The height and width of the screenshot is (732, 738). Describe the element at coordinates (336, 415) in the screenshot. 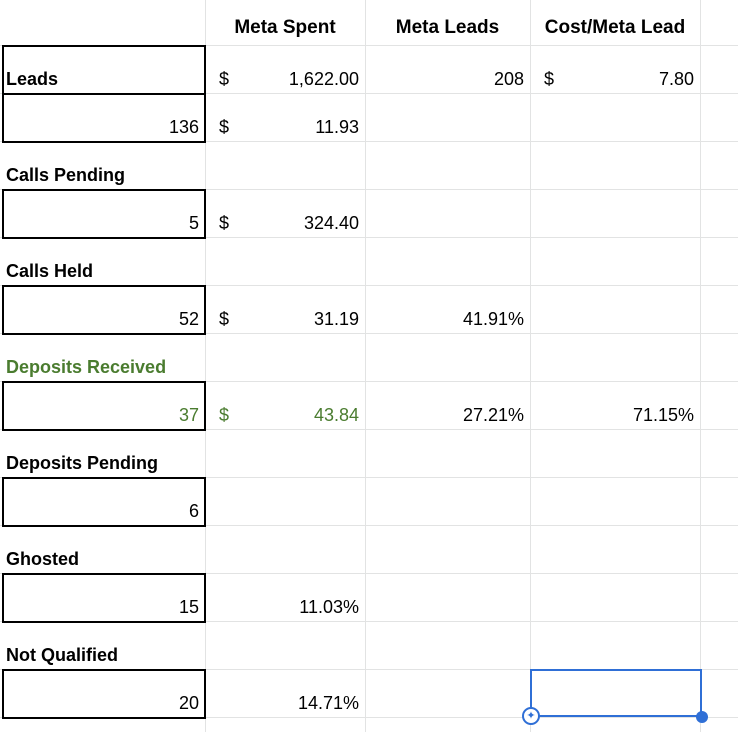

I see `cell-deposits-received-value: 43.84` at that location.